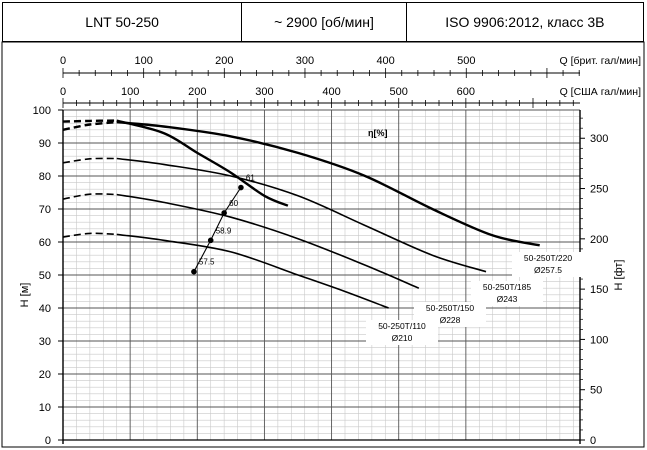  What do you see at coordinates (399, 92) in the screenshot?
I see `top-axis-us-tick-label: 500` at bounding box center [399, 92].